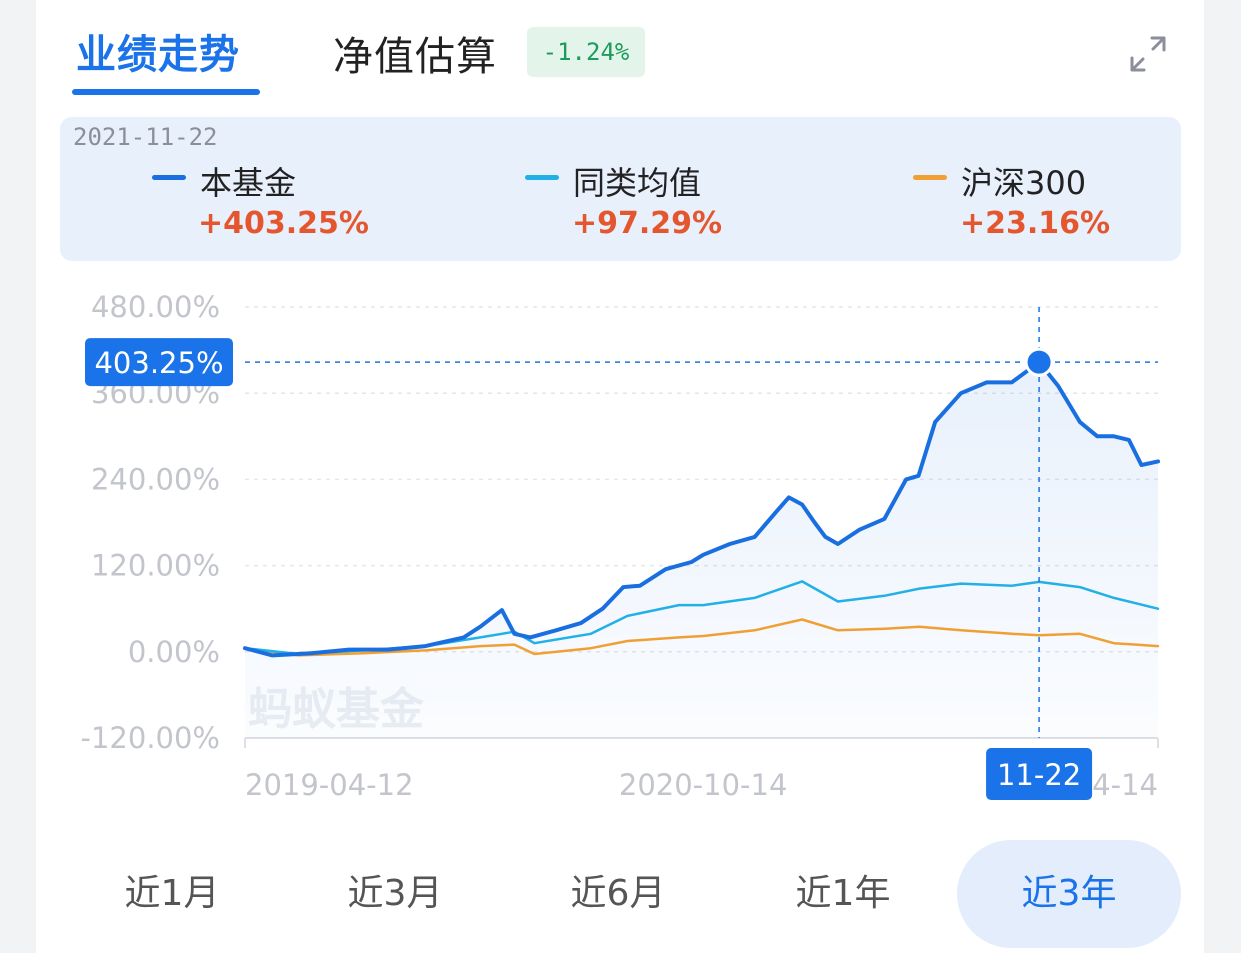 The width and height of the screenshot is (1241, 953). Describe the element at coordinates (248, 183) in the screenshot. I see `legend-label-fund: 本基金` at that location.